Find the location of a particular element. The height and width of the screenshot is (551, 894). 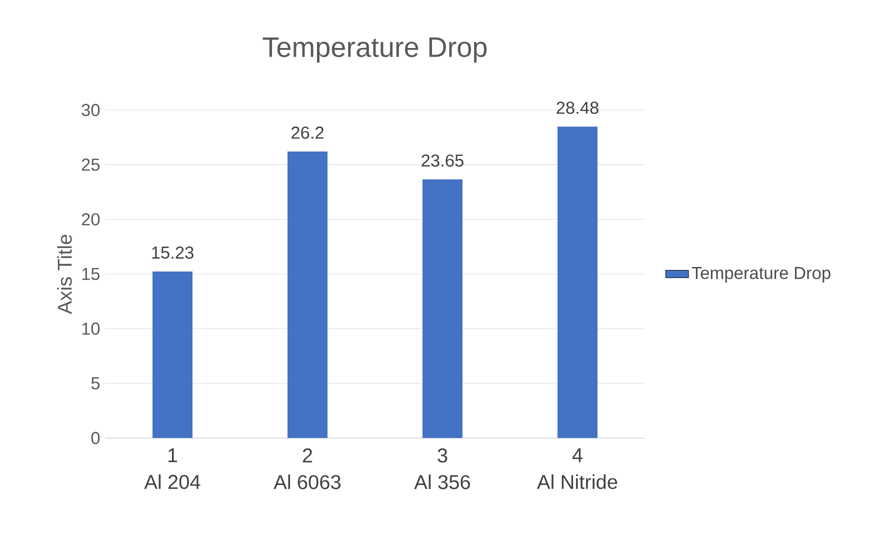

y-tick-label: 25 is located at coordinates (91, 164).